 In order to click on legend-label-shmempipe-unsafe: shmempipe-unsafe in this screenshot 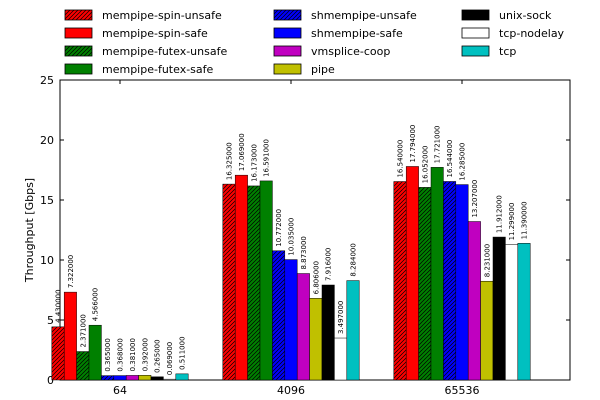, I will do `click(364, 15)`.